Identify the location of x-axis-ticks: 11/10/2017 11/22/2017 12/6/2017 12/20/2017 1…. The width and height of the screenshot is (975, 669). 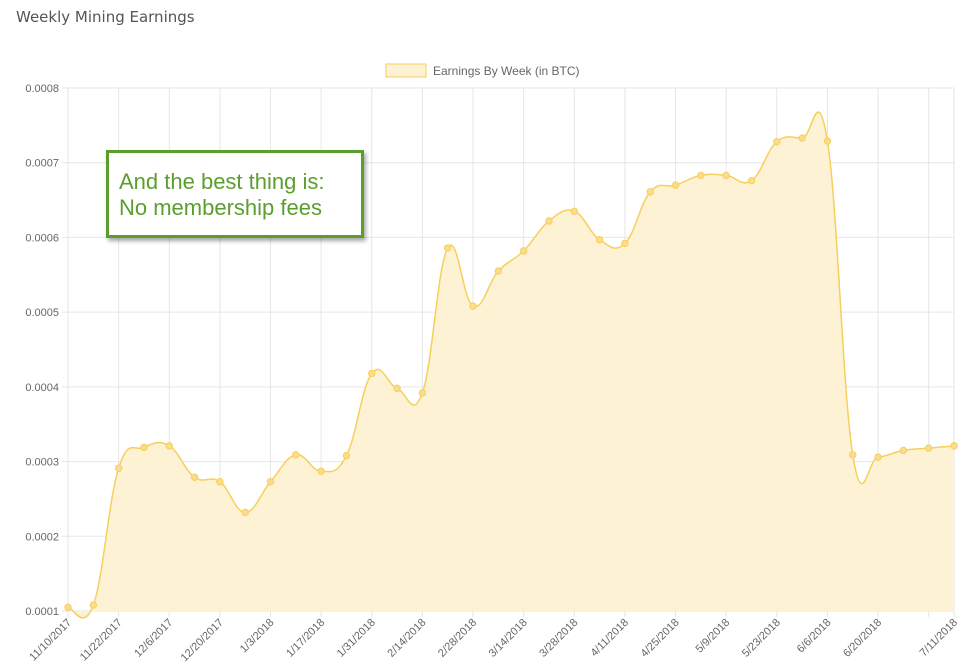
(493, 640).